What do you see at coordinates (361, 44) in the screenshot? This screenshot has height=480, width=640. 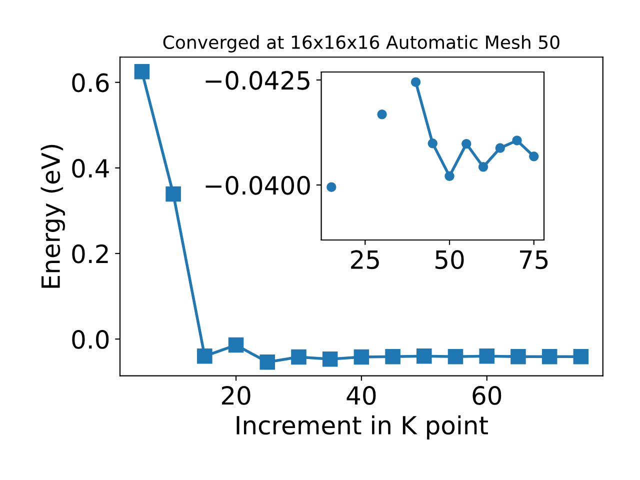 I see `chart-title: Converged at 16x16x16 Automatic Mesh 50` at bounding box center [361, 44].